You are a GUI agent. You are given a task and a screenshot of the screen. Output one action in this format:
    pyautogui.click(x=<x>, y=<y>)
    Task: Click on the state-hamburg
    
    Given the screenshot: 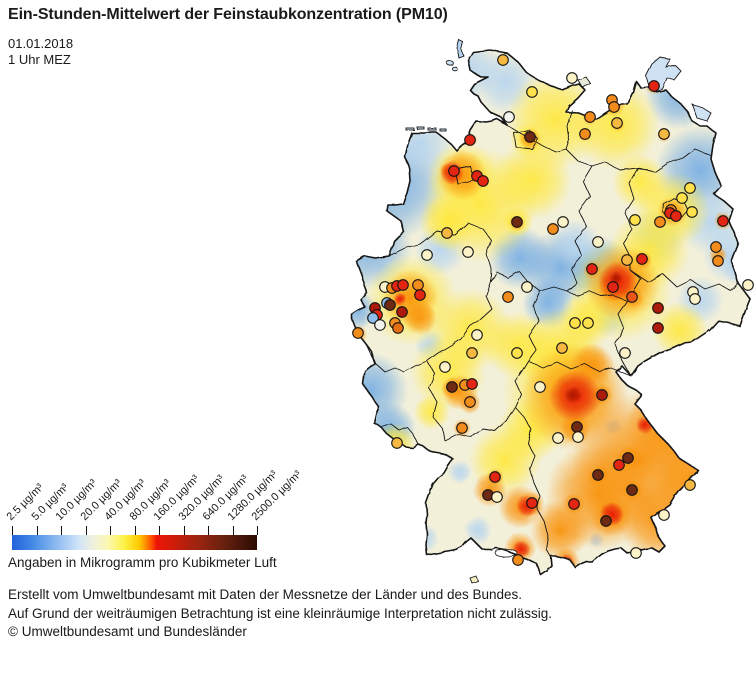 What is the action you would take?
    pyautogui.click(x=526, y=139)
    